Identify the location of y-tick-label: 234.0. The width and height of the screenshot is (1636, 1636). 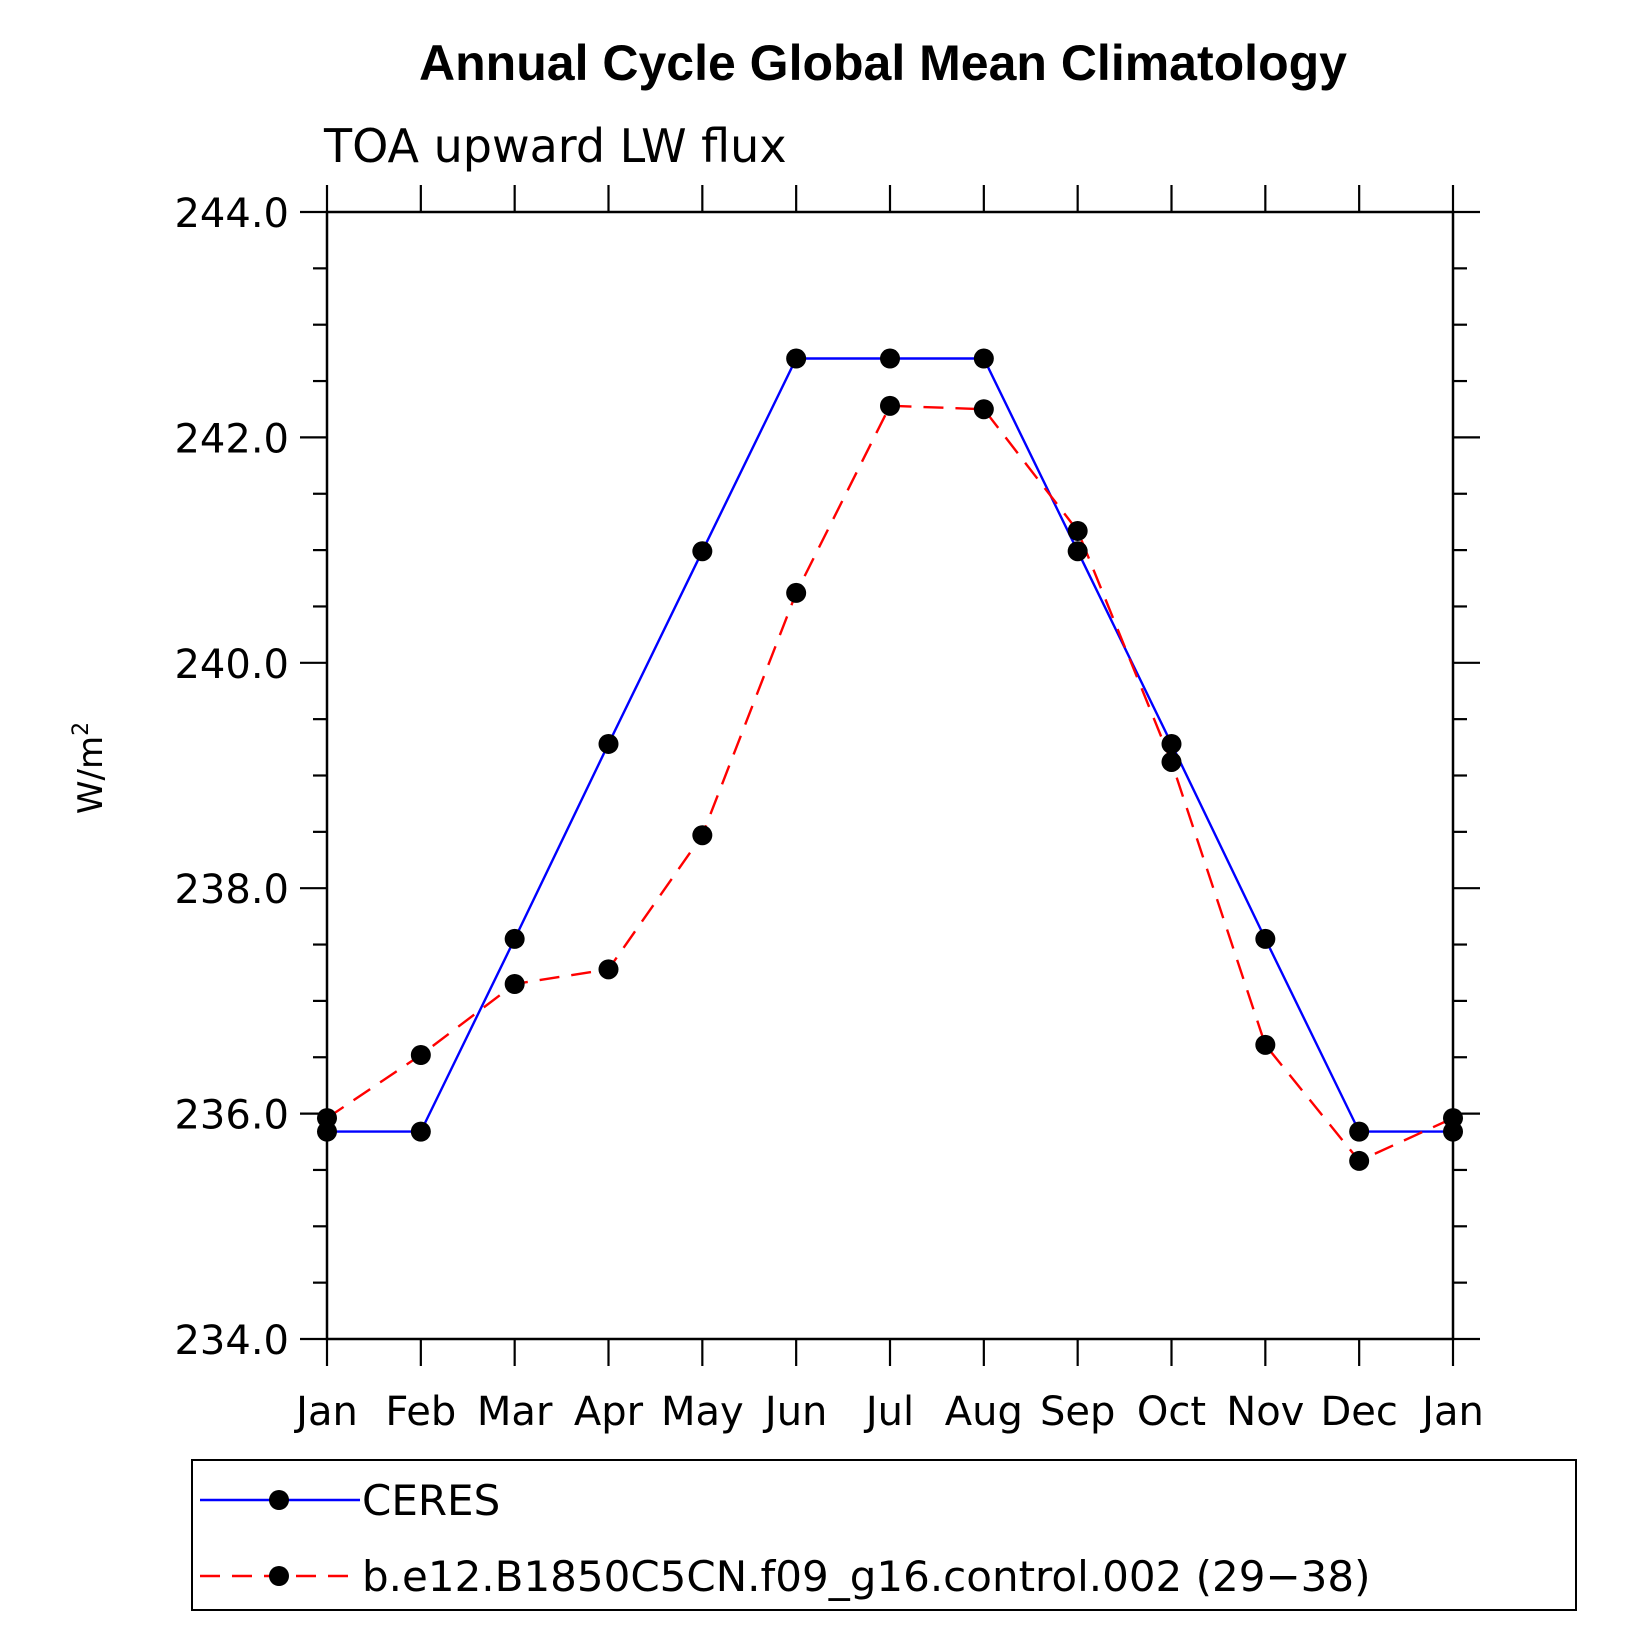
(231, 1341).